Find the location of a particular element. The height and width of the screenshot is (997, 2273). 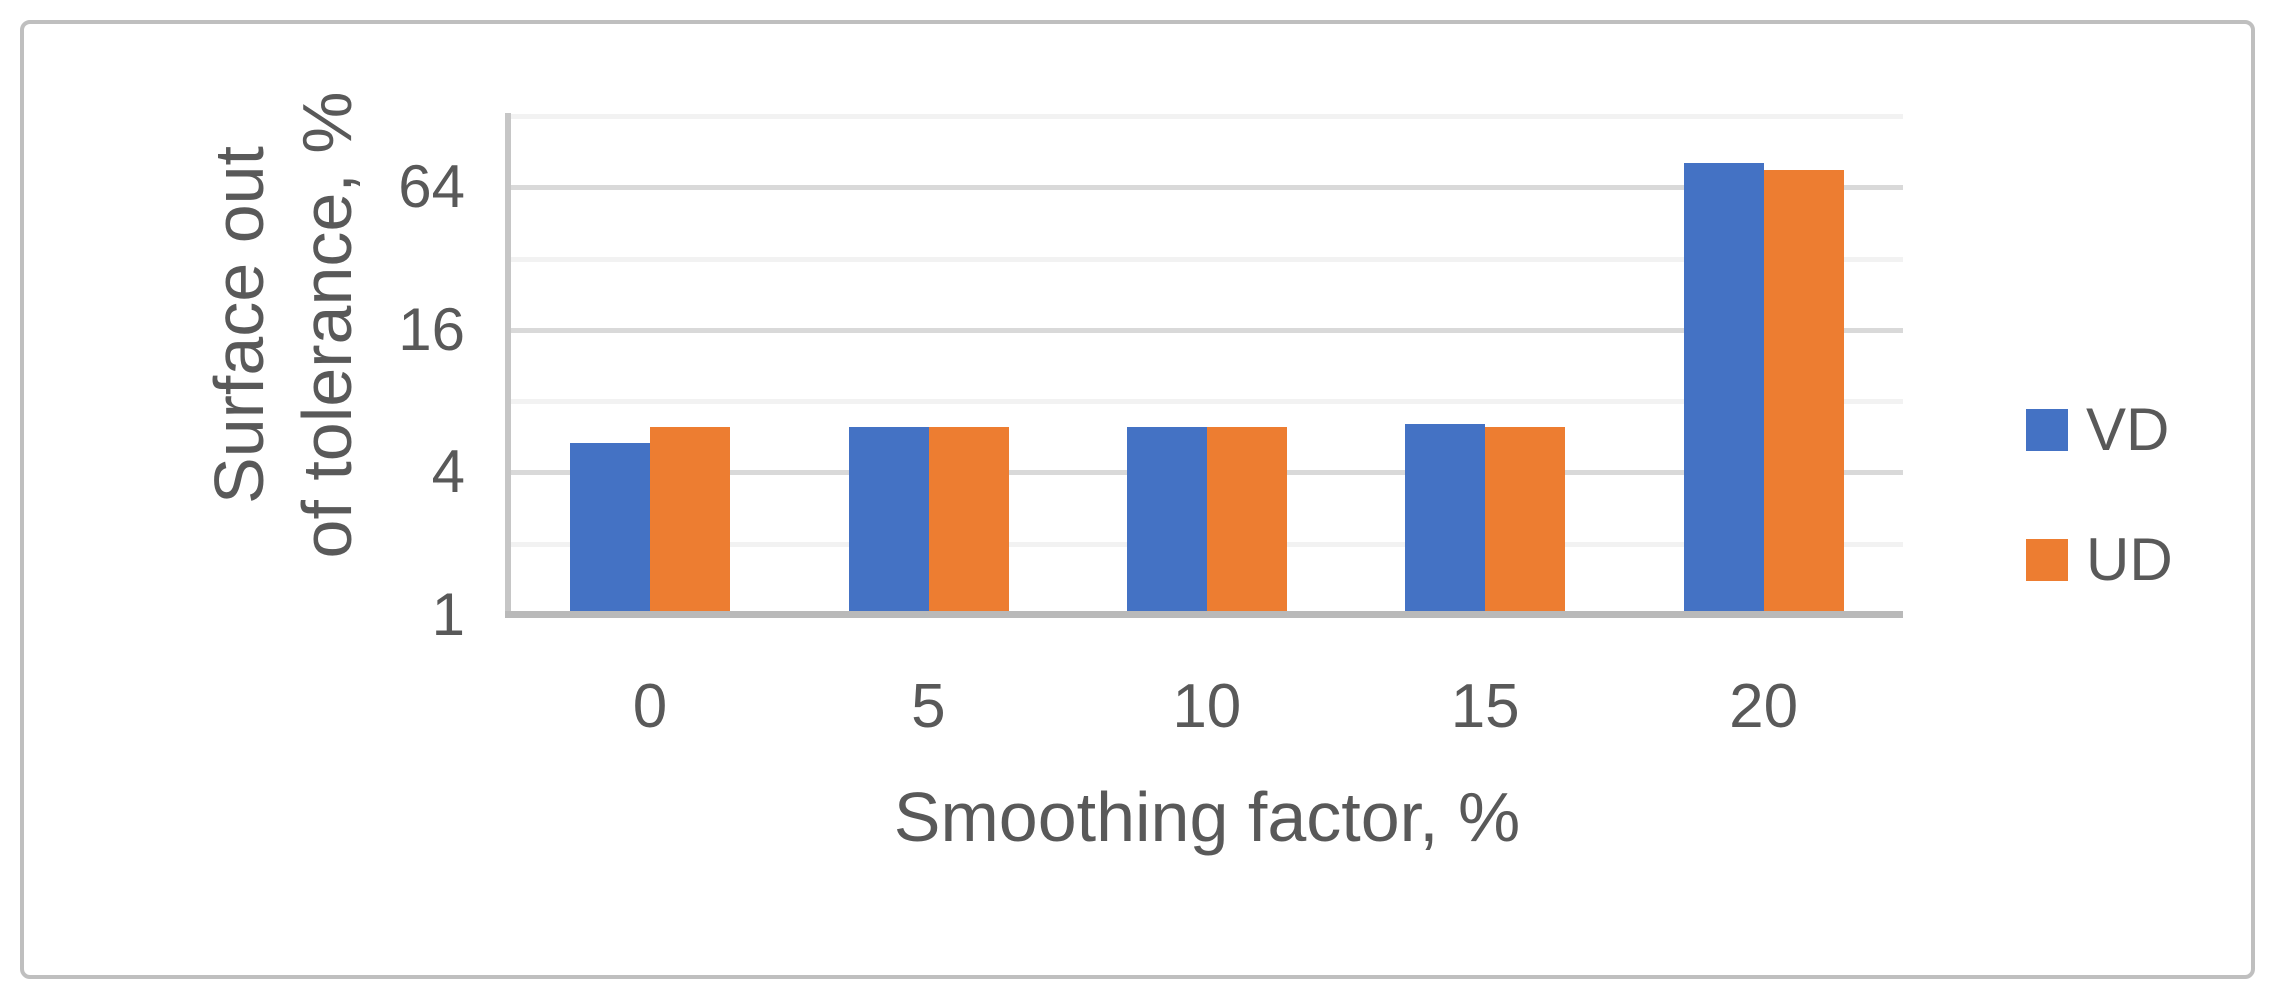

bar-vd-x10 is located at coordinates (1167, 521).